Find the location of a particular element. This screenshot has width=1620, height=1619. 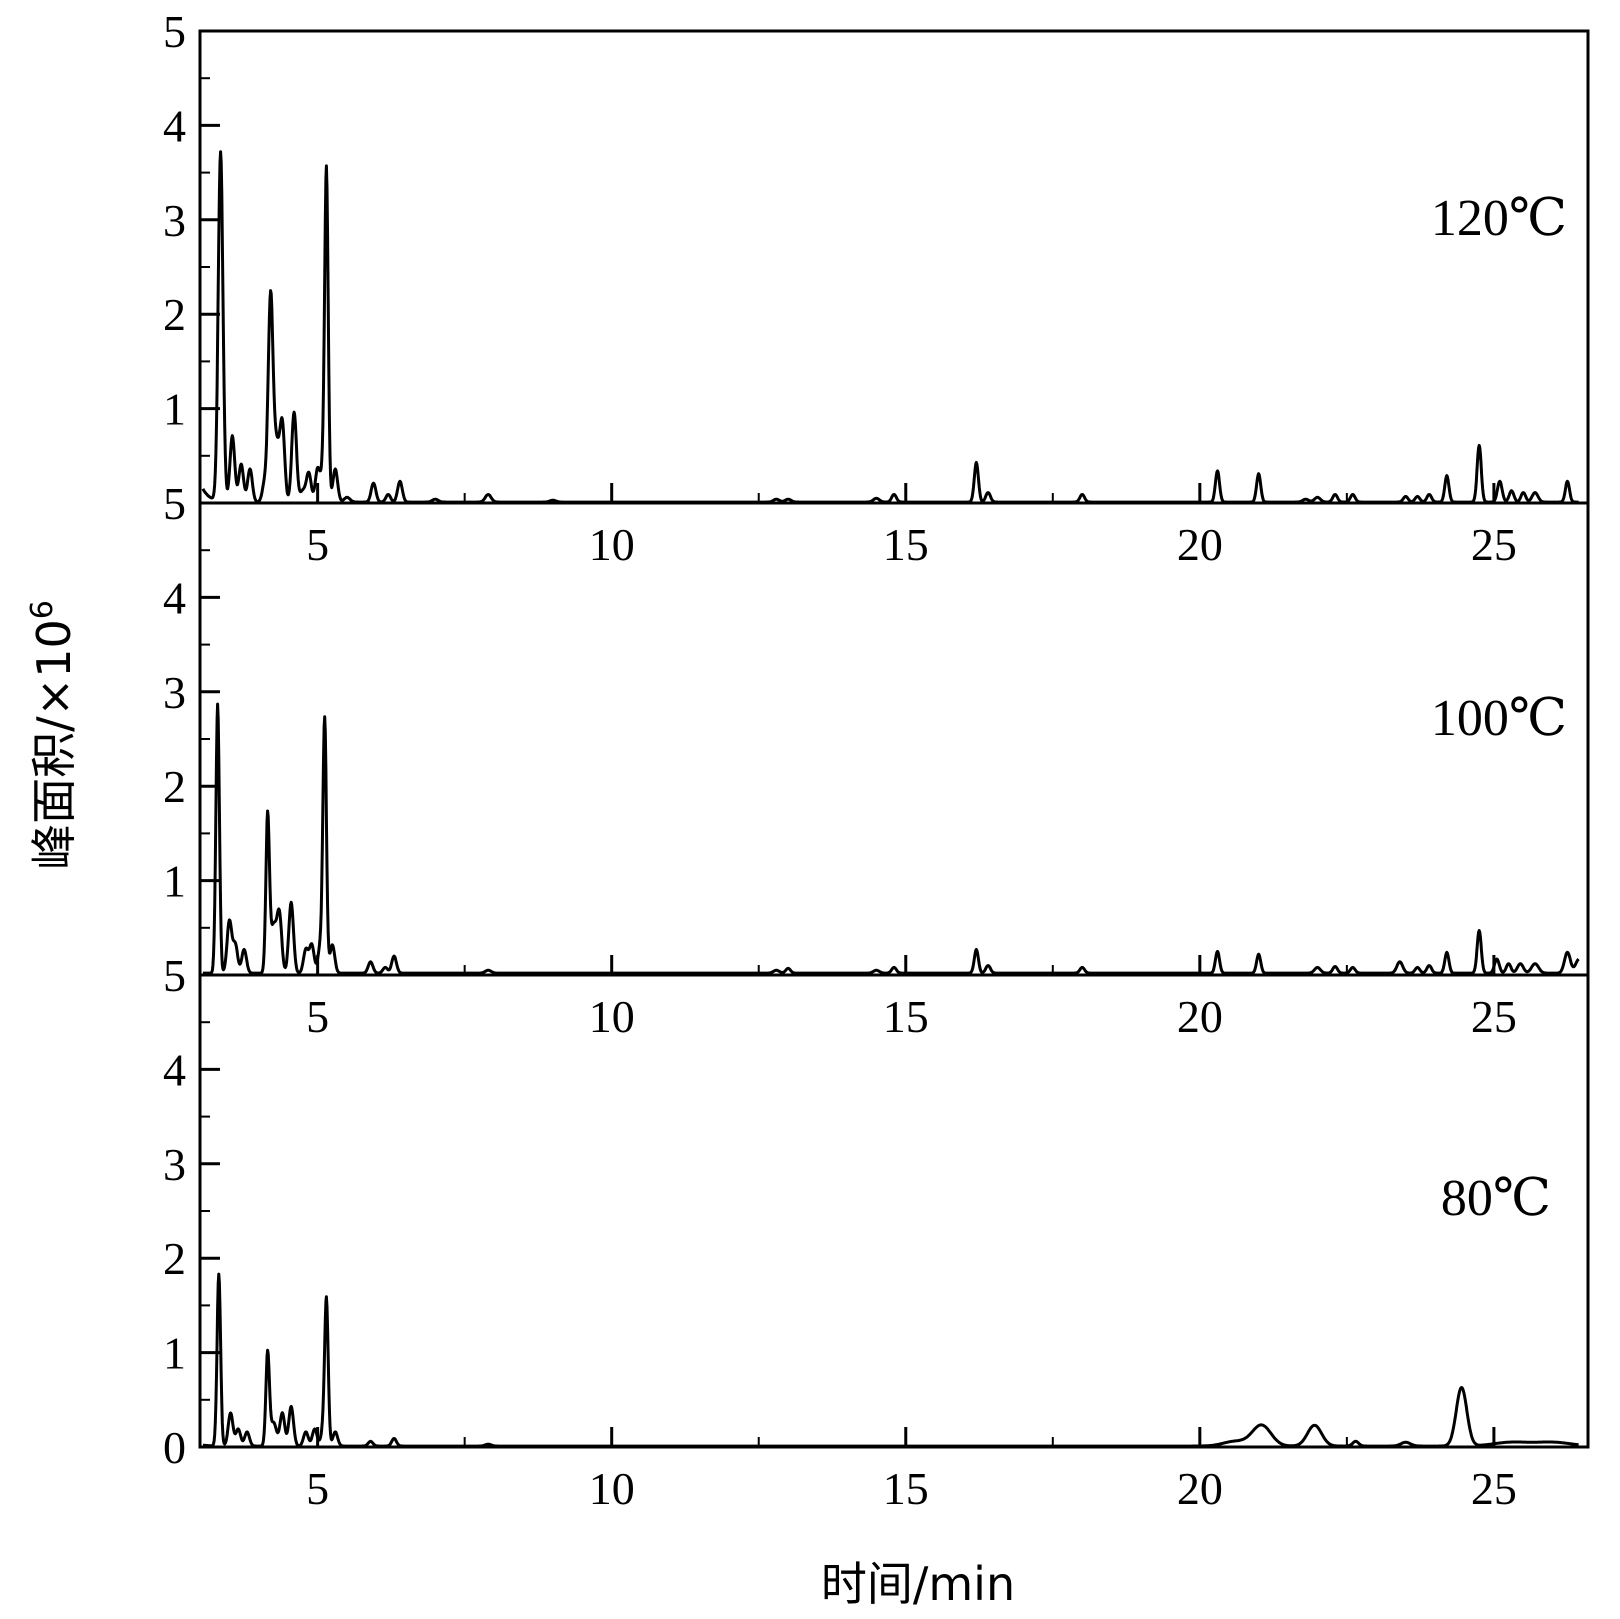

panel-top-y-tick-label-2: 2 is located at coordinates (174, 314).